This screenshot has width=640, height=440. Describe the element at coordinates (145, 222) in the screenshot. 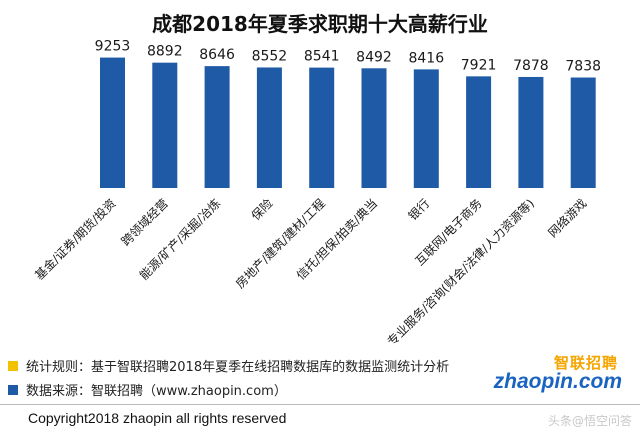

I see `category-label: 跨领域经营` at that location.